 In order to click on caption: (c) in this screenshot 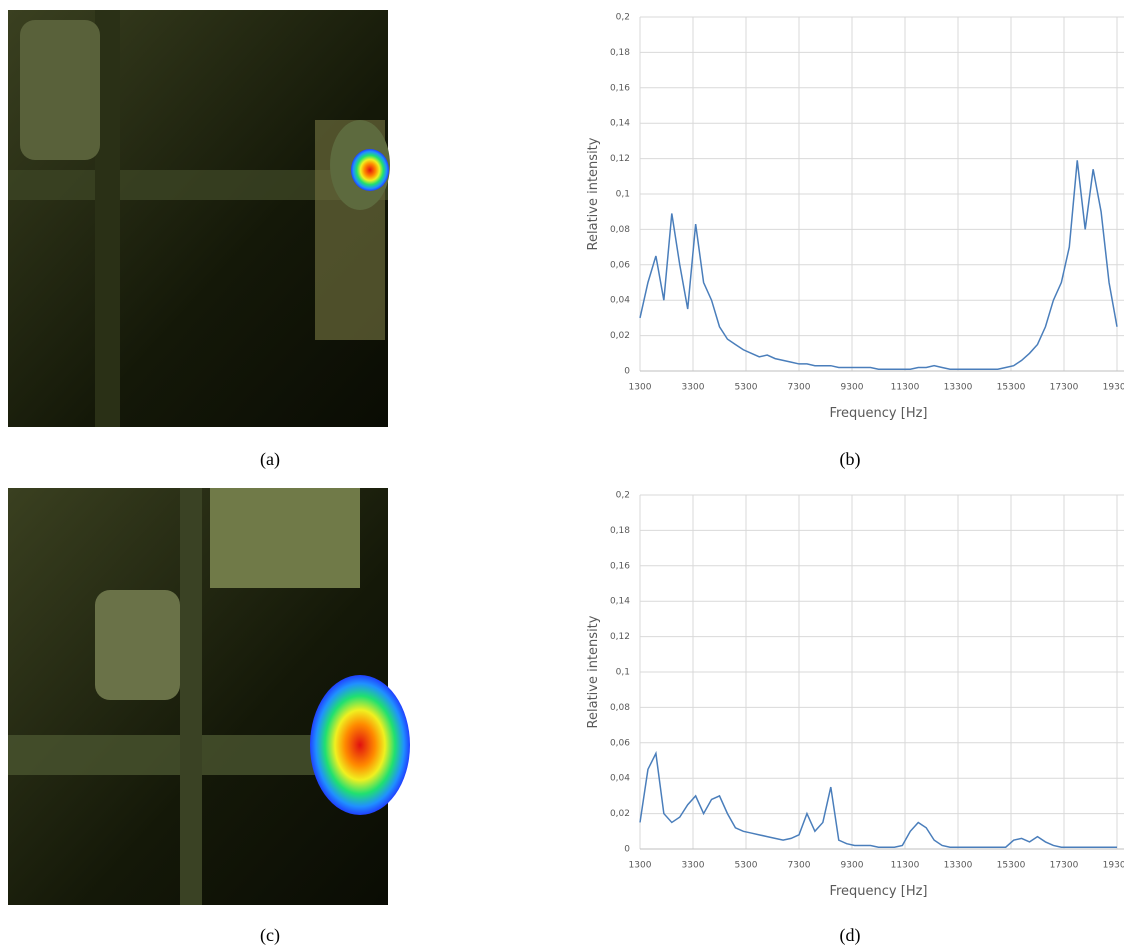, I will do `click(270, 935)`.